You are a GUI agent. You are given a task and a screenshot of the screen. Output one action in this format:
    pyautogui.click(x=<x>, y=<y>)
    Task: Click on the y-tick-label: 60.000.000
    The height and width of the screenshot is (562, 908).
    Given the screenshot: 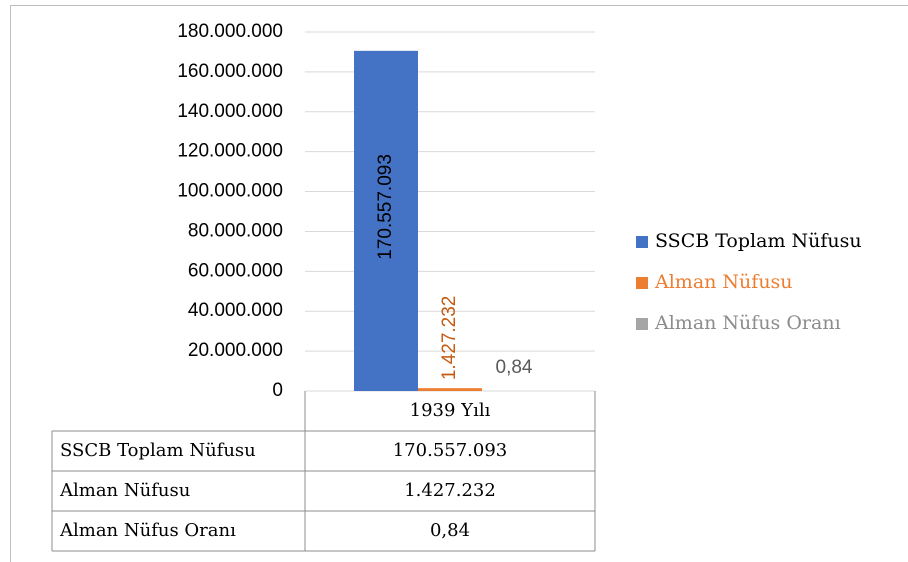 What is the action you would take?
    pyautogui.click(x=235, y=270)
    